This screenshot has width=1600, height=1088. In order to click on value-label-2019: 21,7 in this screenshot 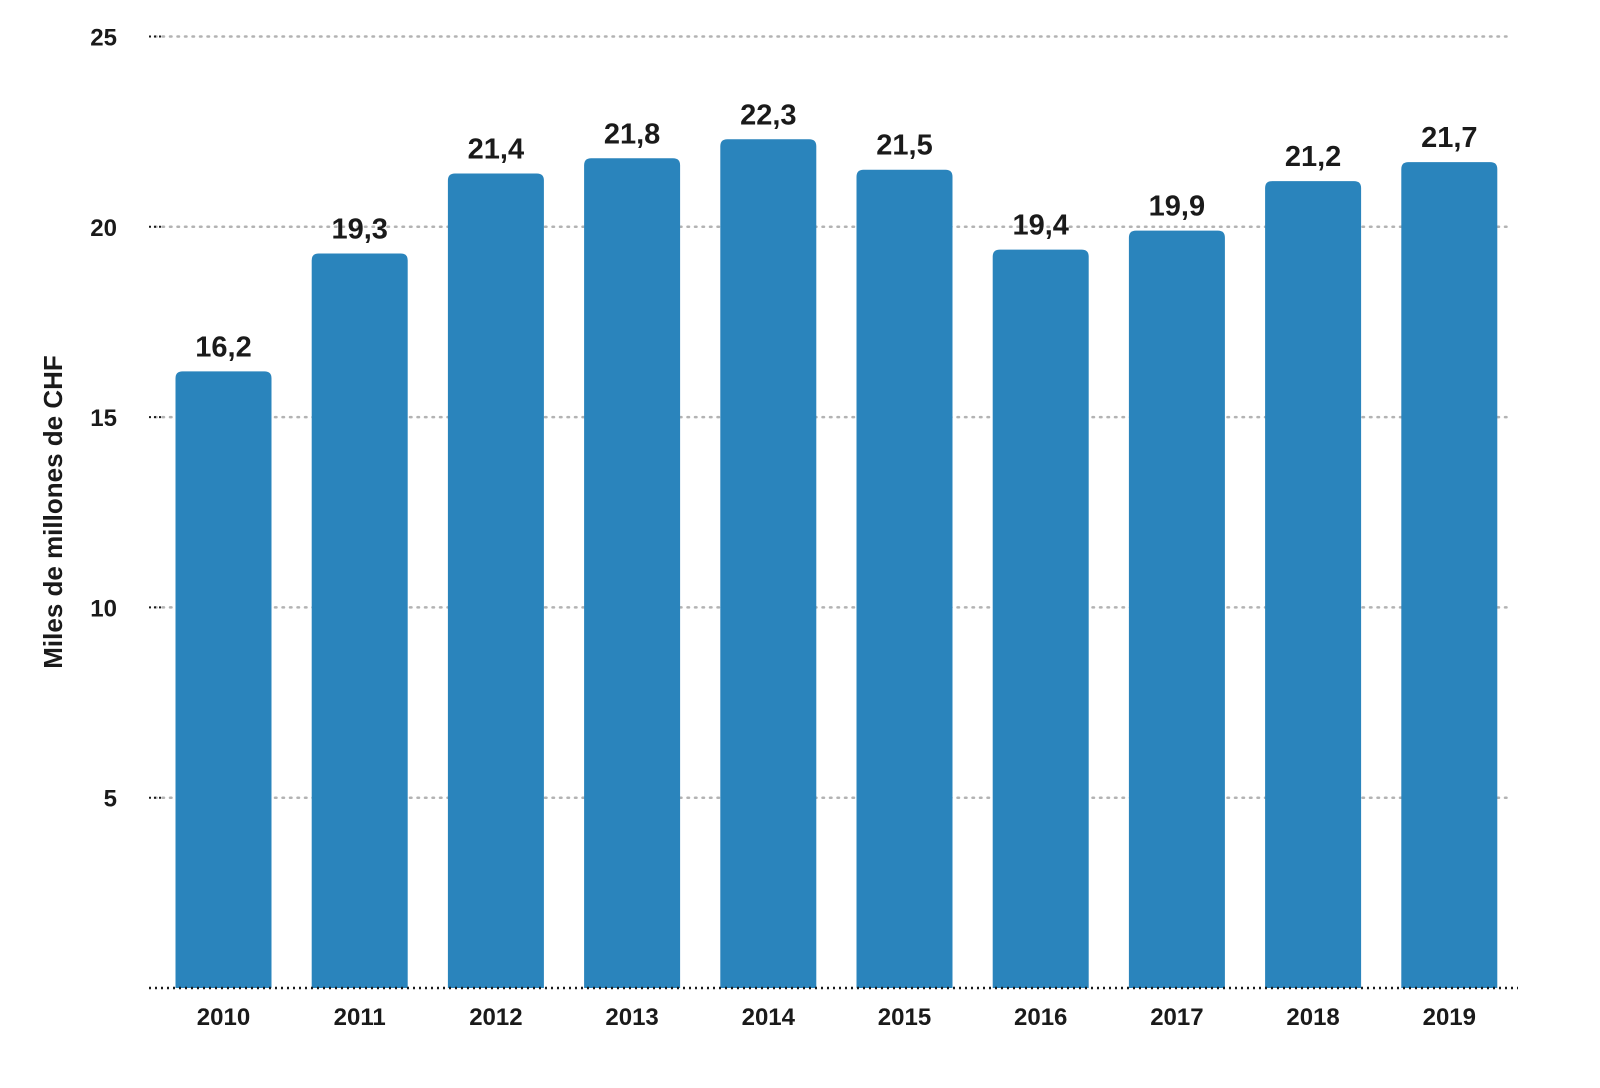, I will do `click(1449, 138)`.